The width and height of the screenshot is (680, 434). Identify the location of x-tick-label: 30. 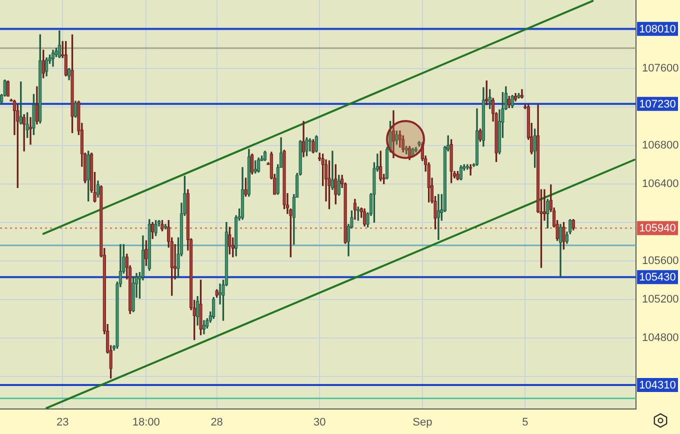
(319, 422).